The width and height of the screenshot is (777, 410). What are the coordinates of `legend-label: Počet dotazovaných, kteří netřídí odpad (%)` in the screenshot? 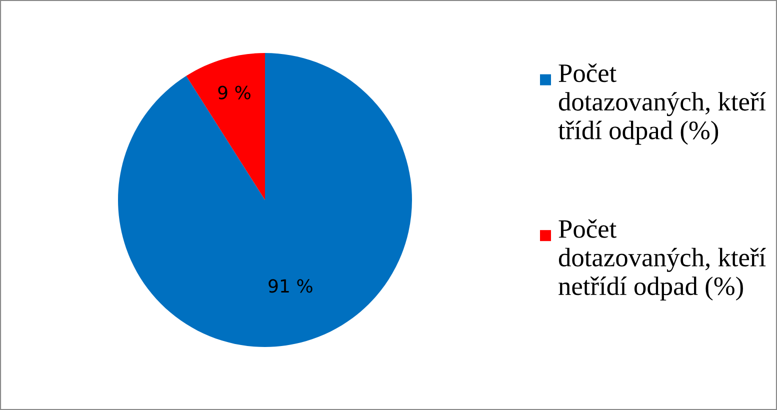 It's located at (662, 259).